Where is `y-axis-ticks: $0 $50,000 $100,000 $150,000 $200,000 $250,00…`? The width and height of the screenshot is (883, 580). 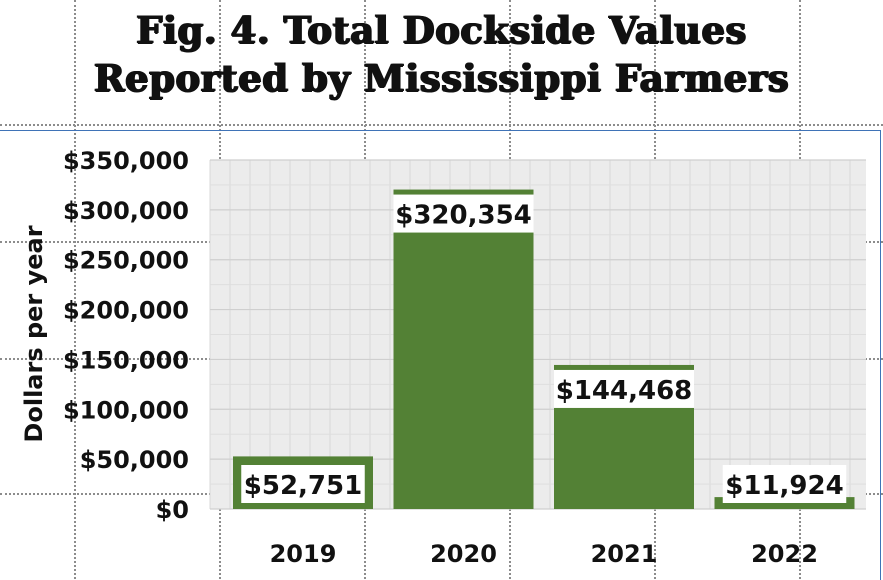 y-axis-ticks: $0 $50,000 $100,000 $150,000 $200,000 $250,00… is located at coordinates (126, 335).